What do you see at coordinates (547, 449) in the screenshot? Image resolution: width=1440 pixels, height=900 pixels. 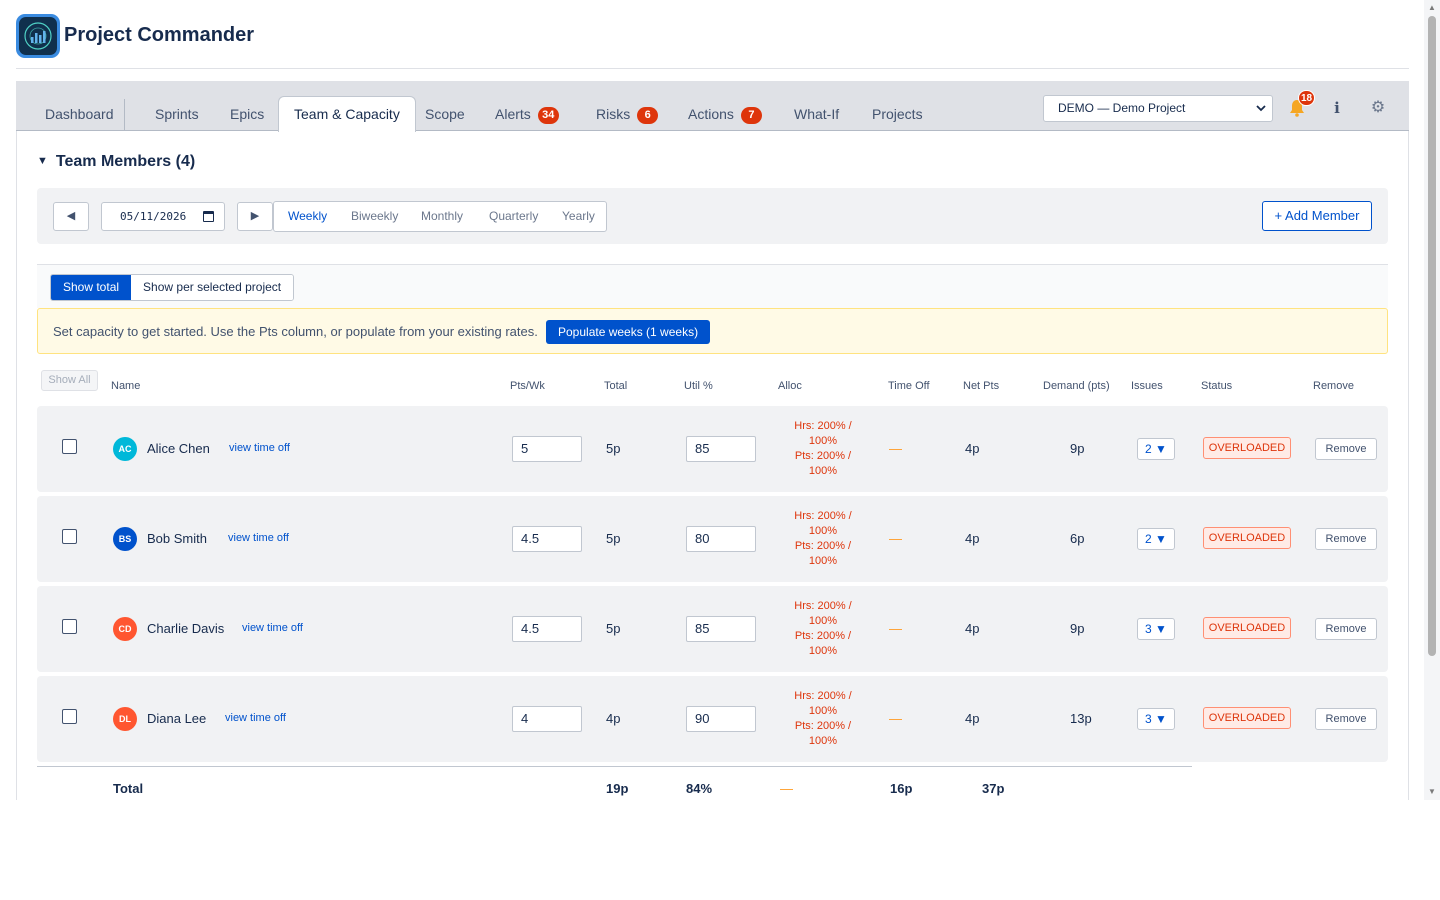 I see `pts-wk-input: 5` at bounding box center [547, 449].